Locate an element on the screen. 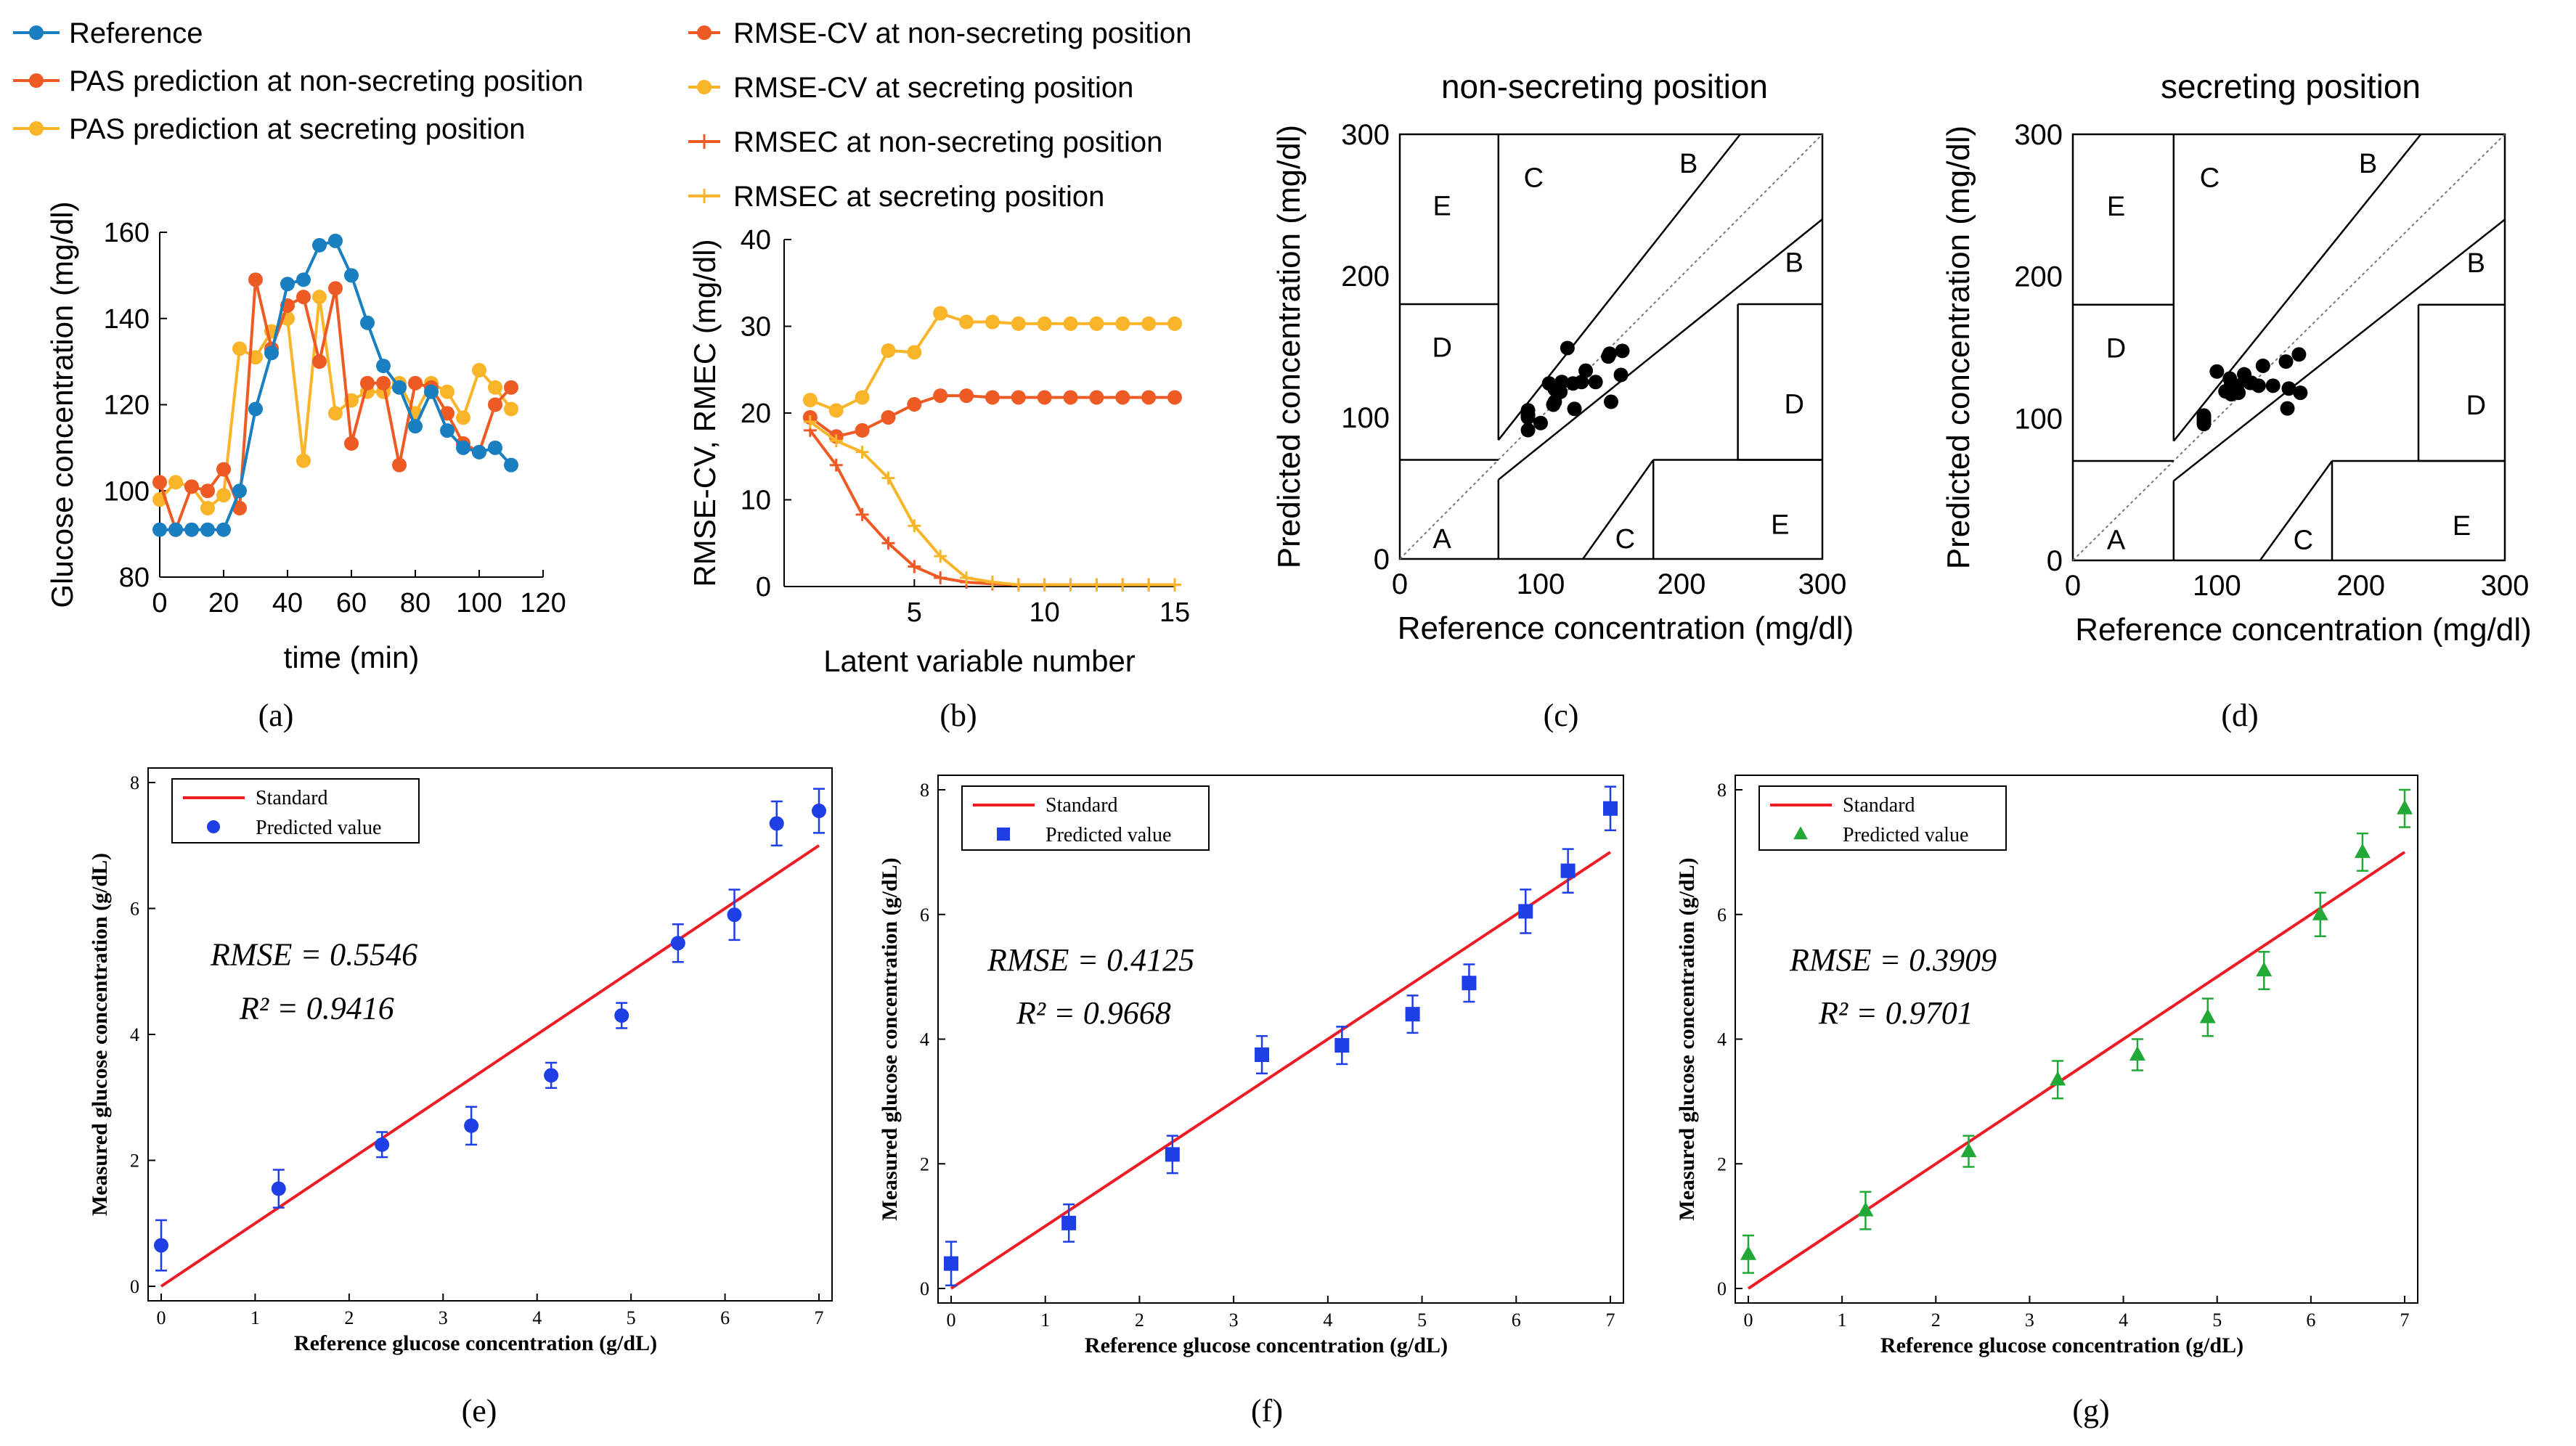 The width and height of the screenshot is (2576, 1446). c-ytick-label: 100 is located at coordinates (1365, 418).